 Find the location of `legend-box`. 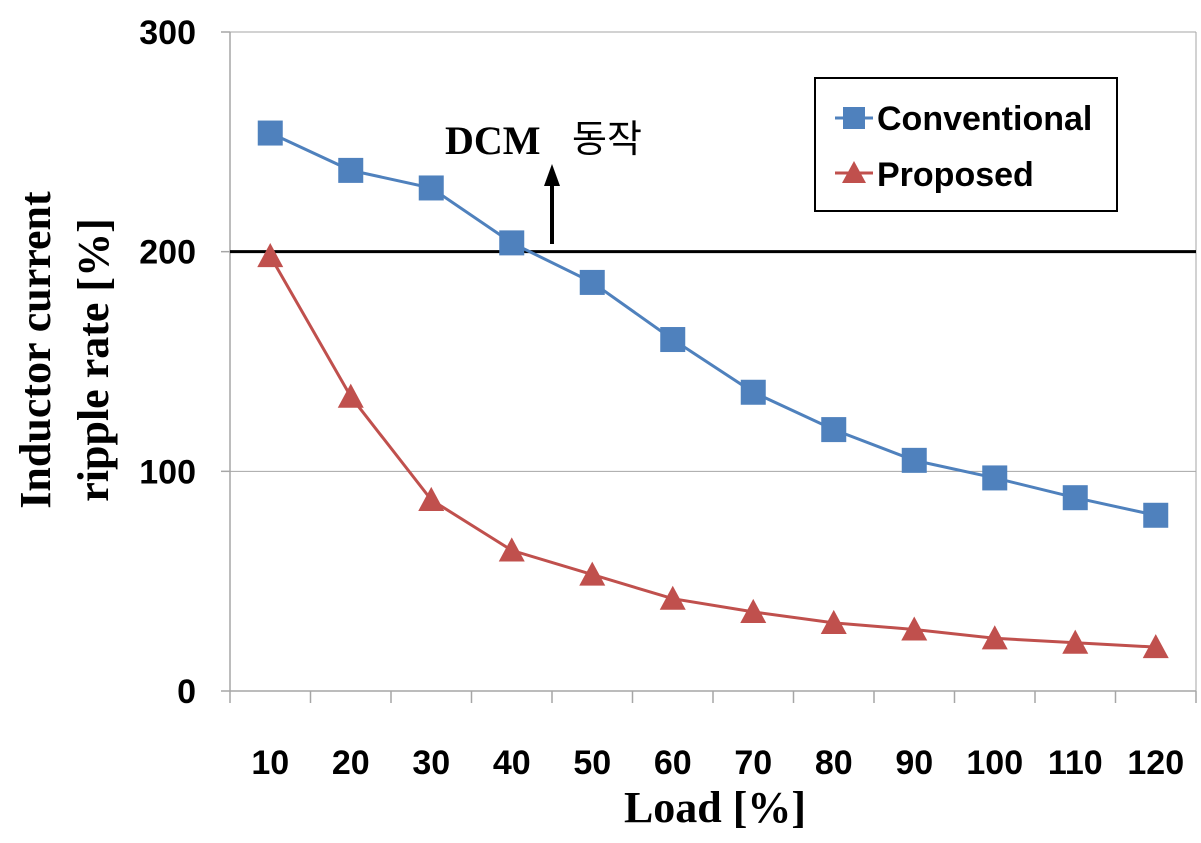

legend-box is located at coordinates (966, 144).